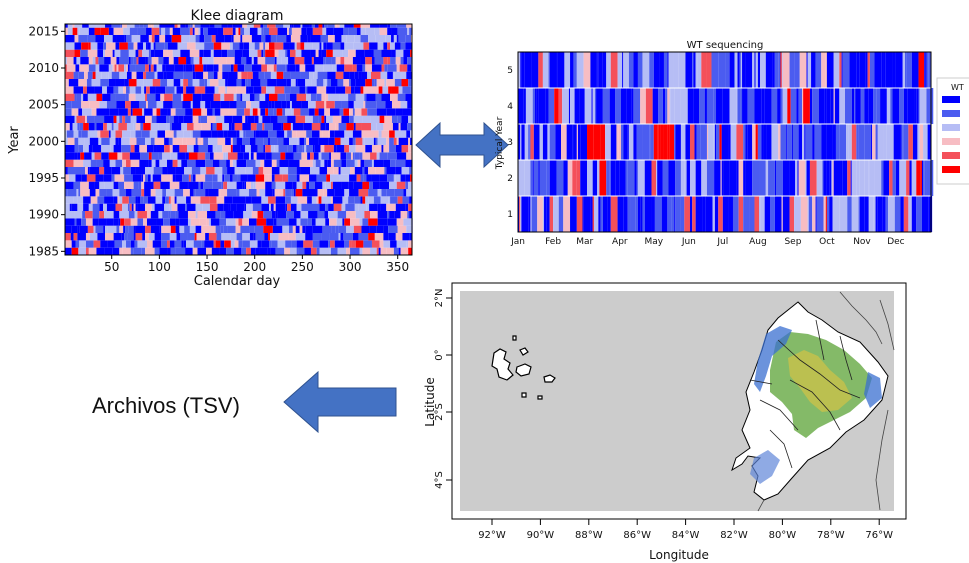  Describe the element at coordinates (722, 242) in the screenshot. I see `wt-x-tick-label: Jul` at that location.